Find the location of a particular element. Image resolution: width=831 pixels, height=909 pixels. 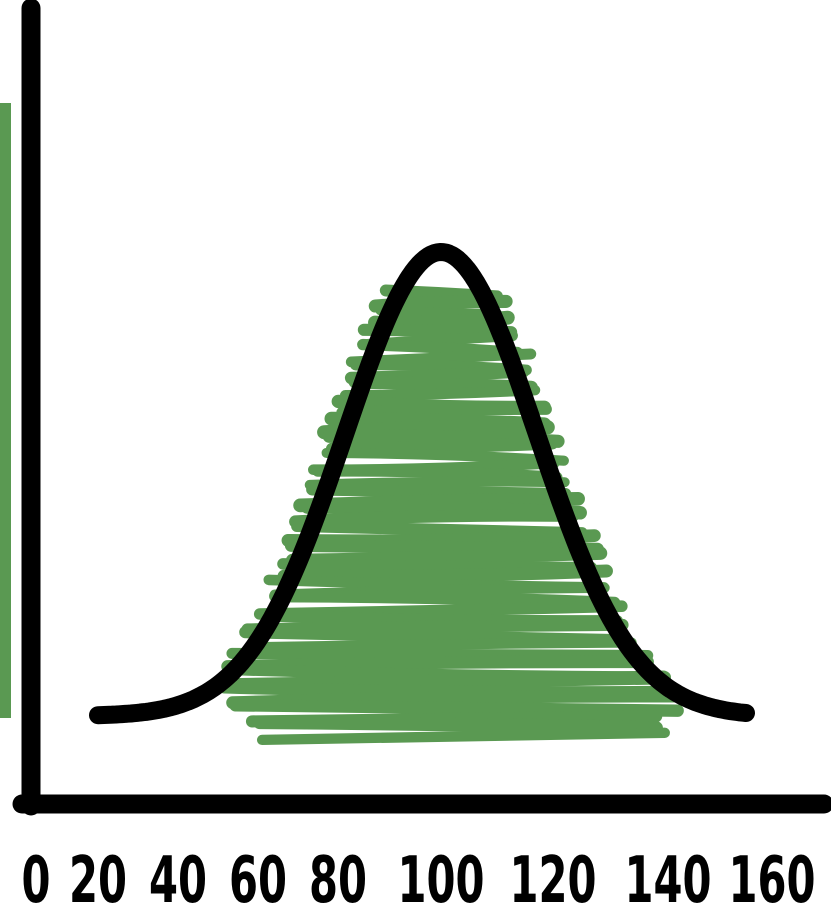

x-tick-label: 100 is located at coordinates (441, 876).